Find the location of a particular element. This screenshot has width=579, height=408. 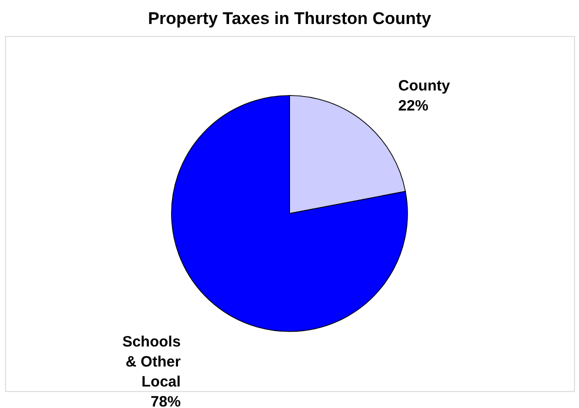

data-label: 78% is located at coordinates (165, 401).